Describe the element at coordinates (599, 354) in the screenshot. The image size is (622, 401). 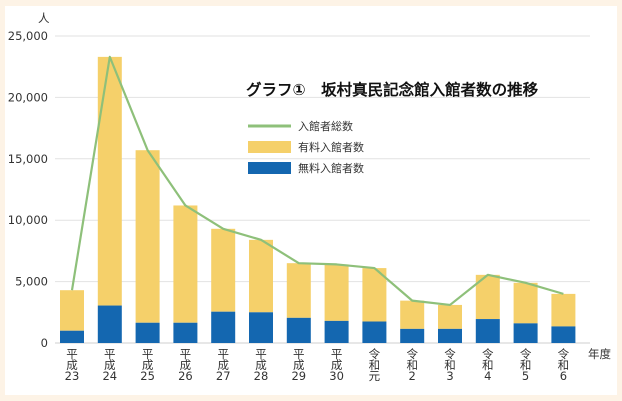
I see `x-axis-unit: 年度` at that location.